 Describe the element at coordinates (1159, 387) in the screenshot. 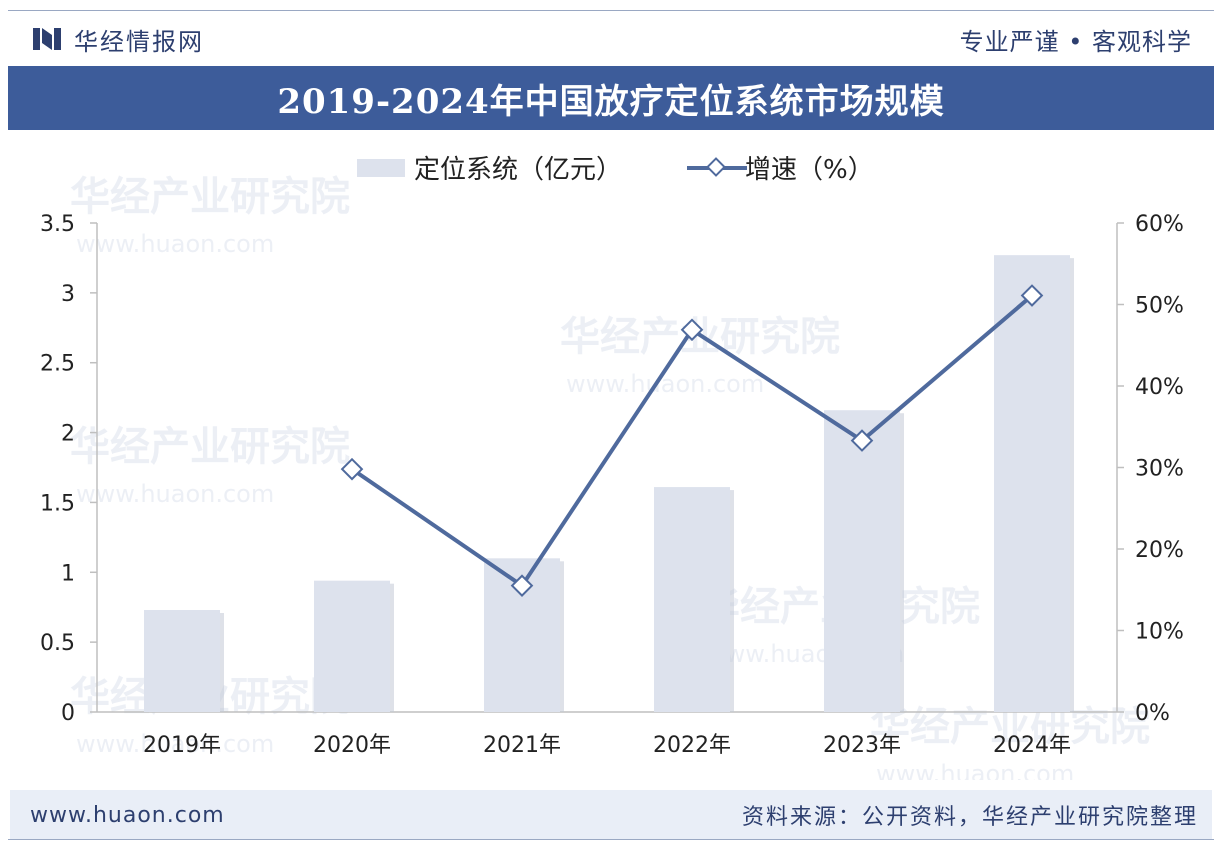

I see `right-tick-label: 40%` at that location.